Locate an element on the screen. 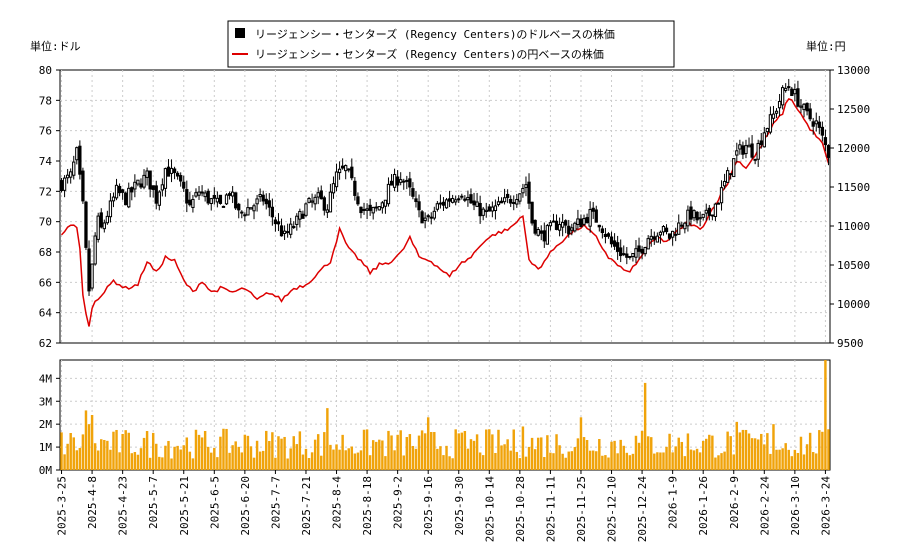 The image size is (900, 550). x-tick-label: 2025-12-10 is located at coordinates (612, 509).